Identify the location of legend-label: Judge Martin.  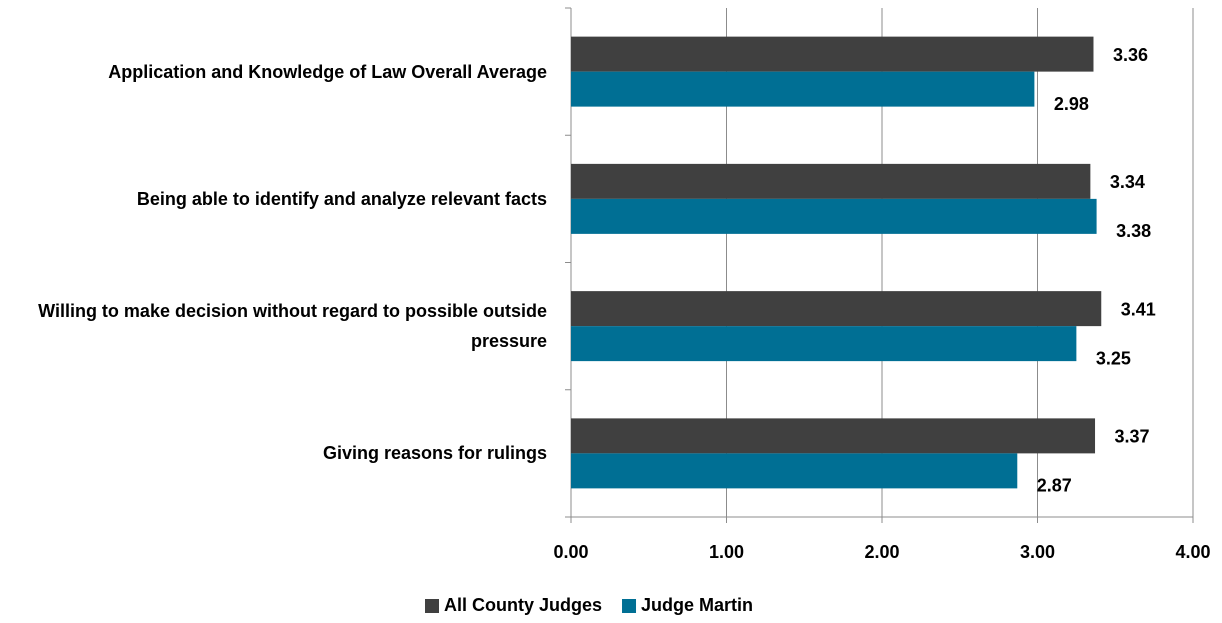
(697, 605).